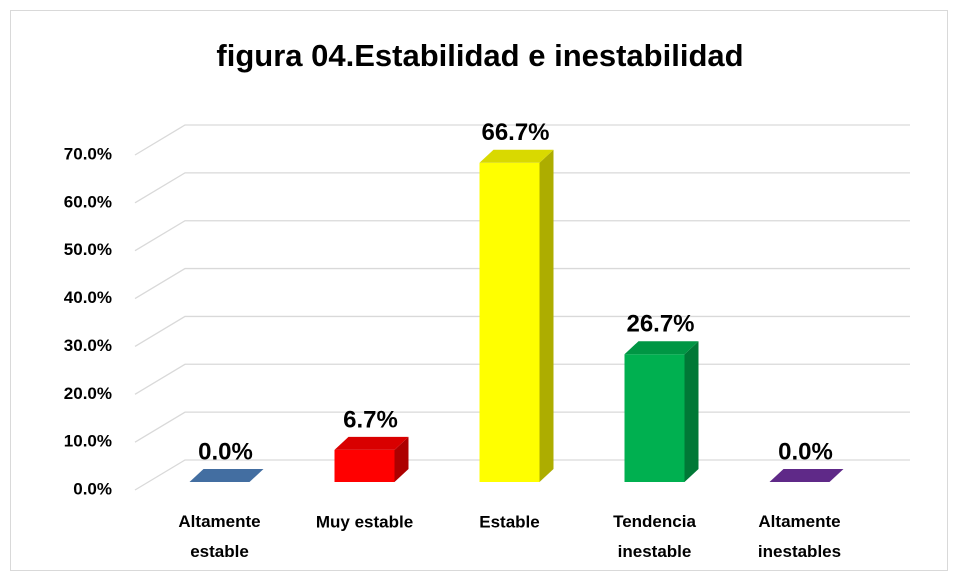 This screenshot has width=958, height=581. Describe the element at coordinates (509, 521) in the screenshot. I see `x-tick-label: Estable` at that location.